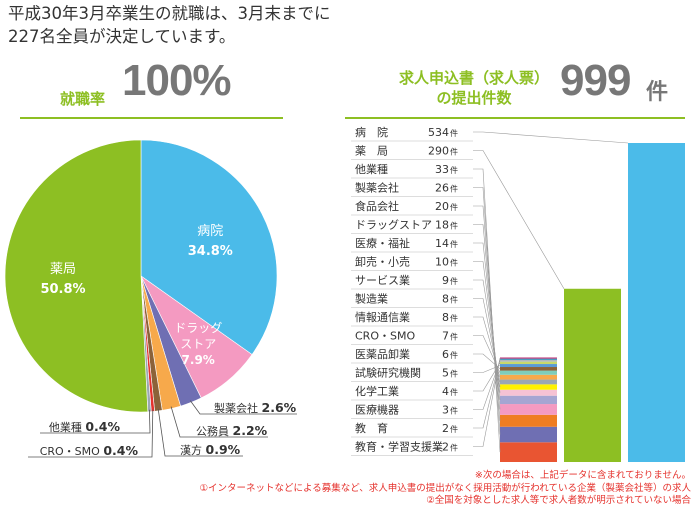  What do you see at coordinates (377, 206) in the screenshot?
I see `bar-row-label-4: 食品会社` at bounding box center [377, 206].